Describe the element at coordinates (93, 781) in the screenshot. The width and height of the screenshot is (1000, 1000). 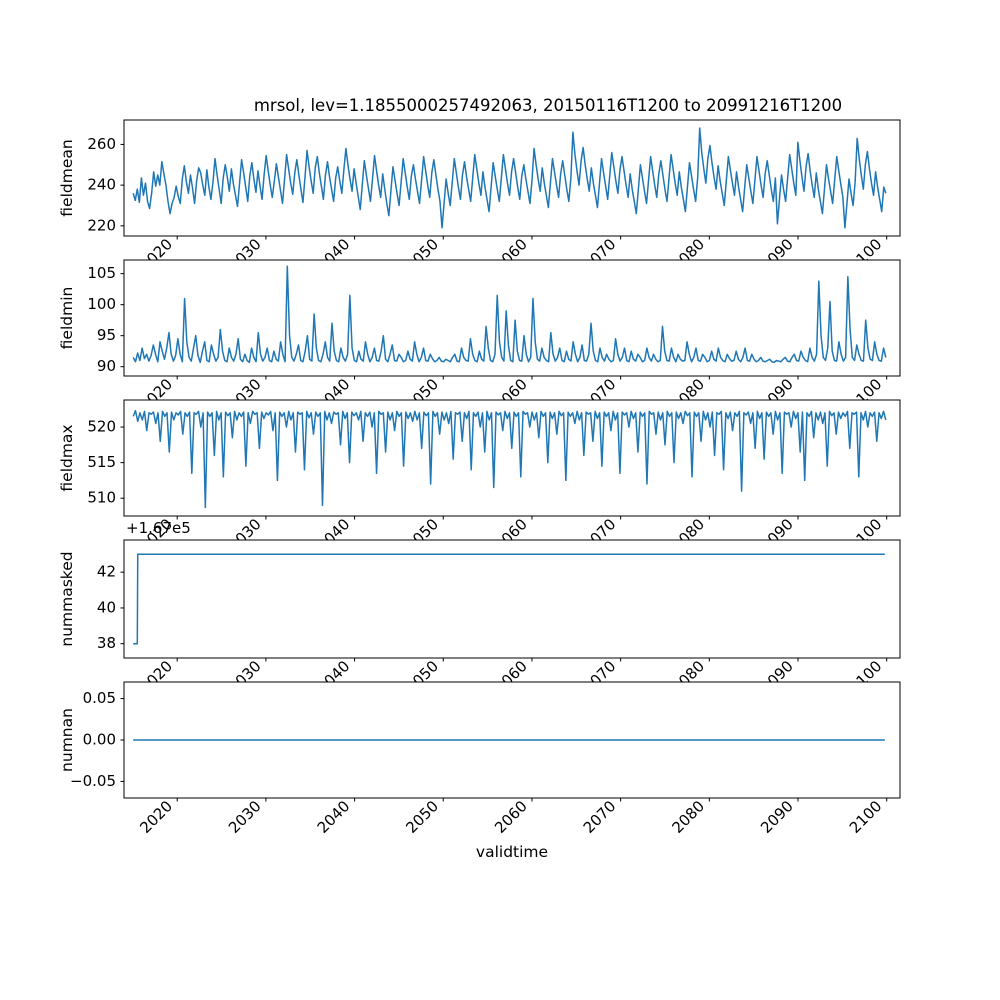
I see `y-tick-label: −0.05` at that location.